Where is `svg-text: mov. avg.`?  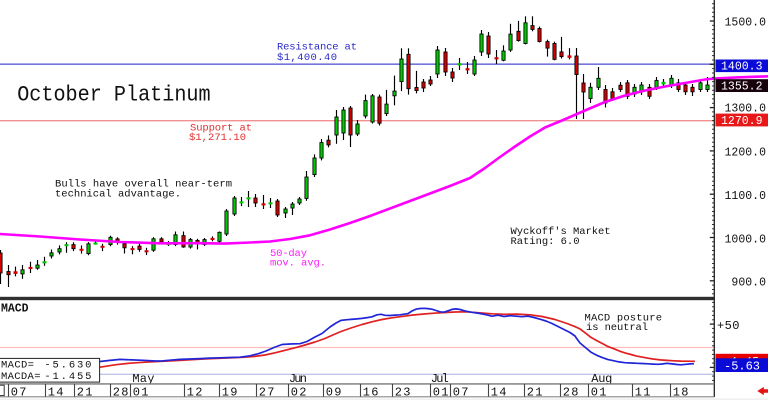
svg-text: mov. avg. is located at coordinates (298, 264).